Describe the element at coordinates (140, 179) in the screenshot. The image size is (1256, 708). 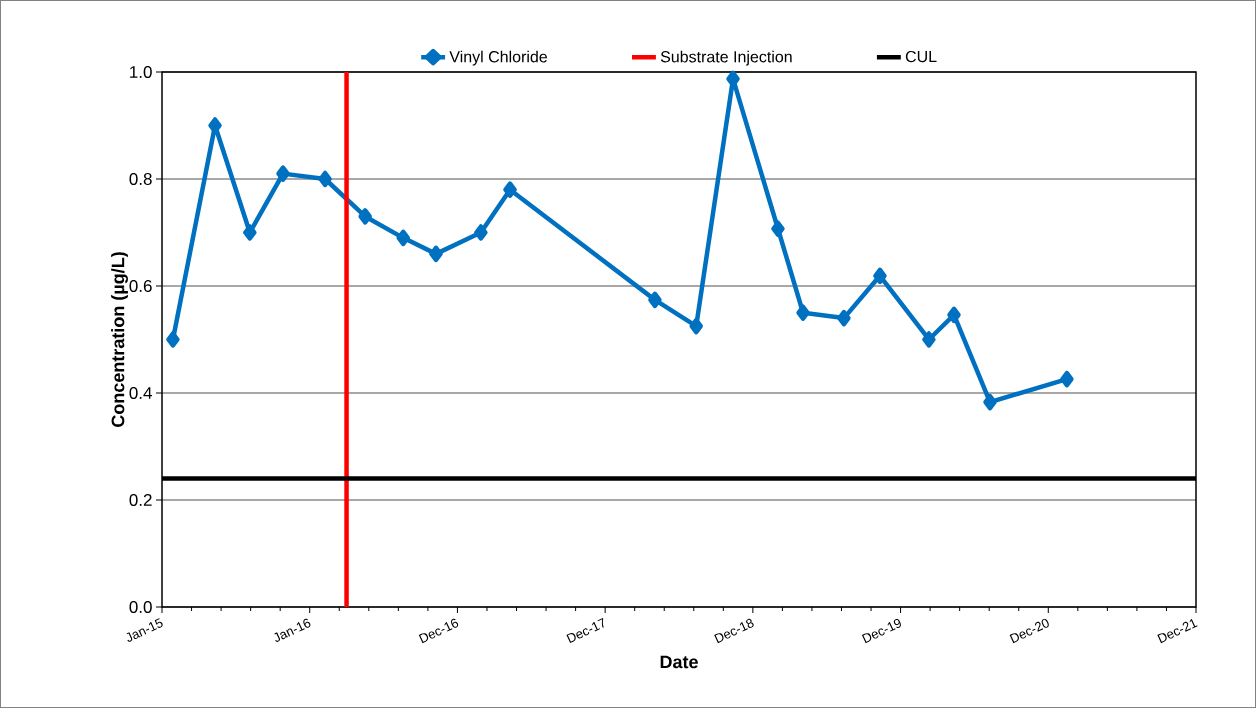
I see `y-tick-label: 0.8` at that location.